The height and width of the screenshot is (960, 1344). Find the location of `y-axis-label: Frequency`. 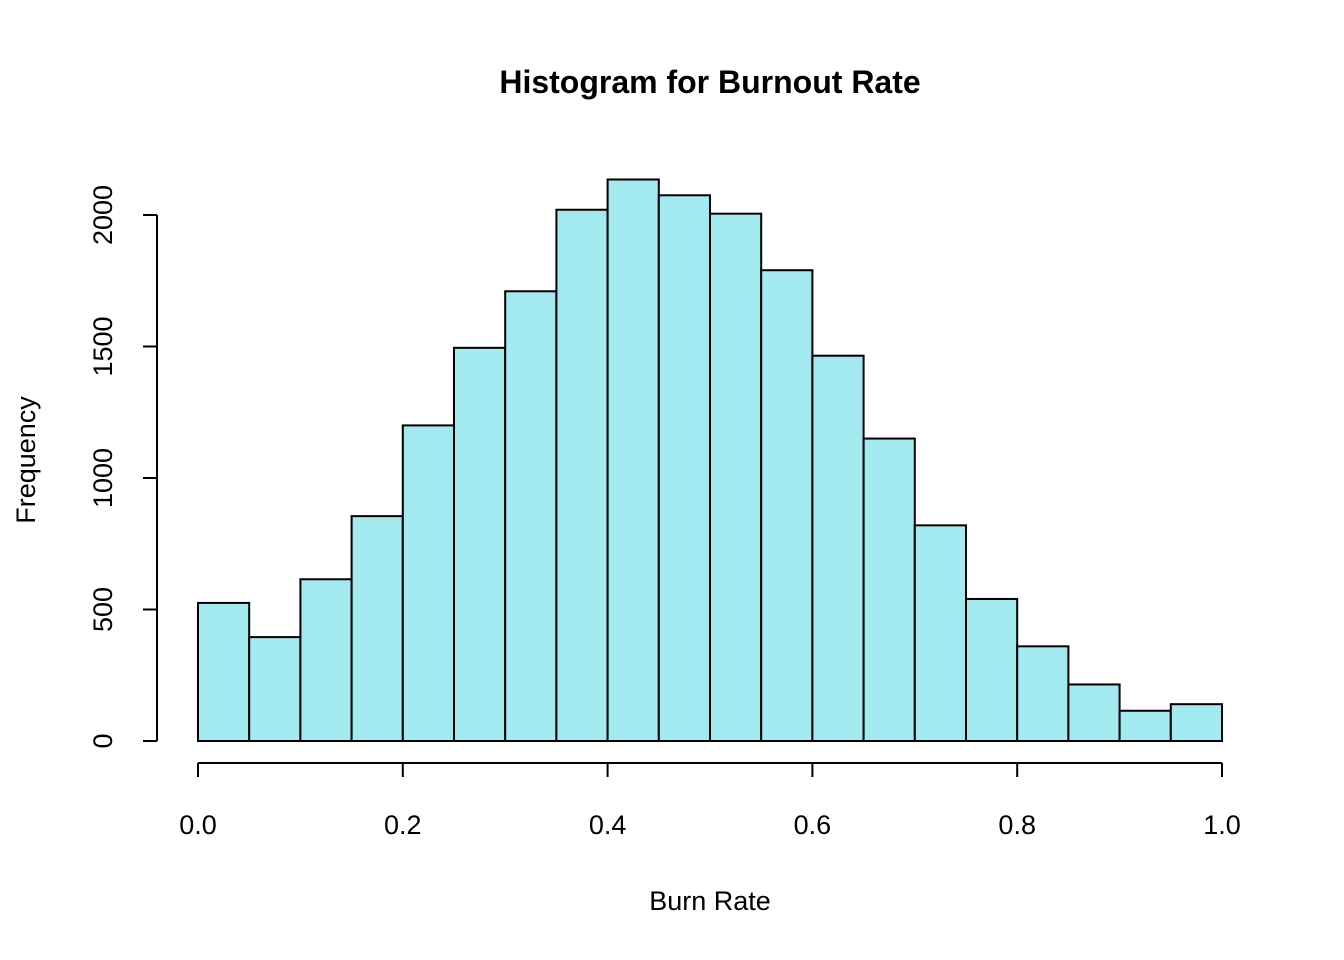

y-axis-label: Frequency is located at coordinates (26, 460).